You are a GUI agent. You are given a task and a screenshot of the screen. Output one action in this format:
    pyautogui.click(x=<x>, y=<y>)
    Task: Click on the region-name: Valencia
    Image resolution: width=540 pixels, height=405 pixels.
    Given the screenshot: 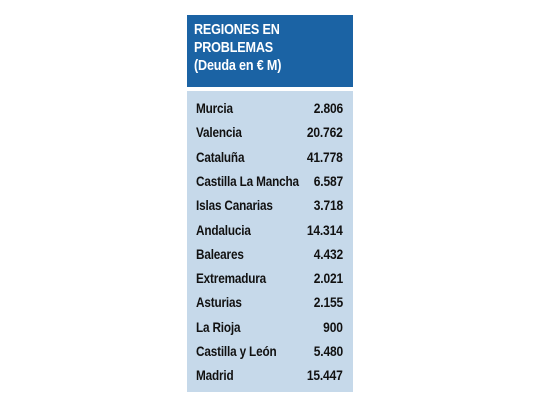 What is the action you would take?
    pyautogui.click(x=219, y=132)
    